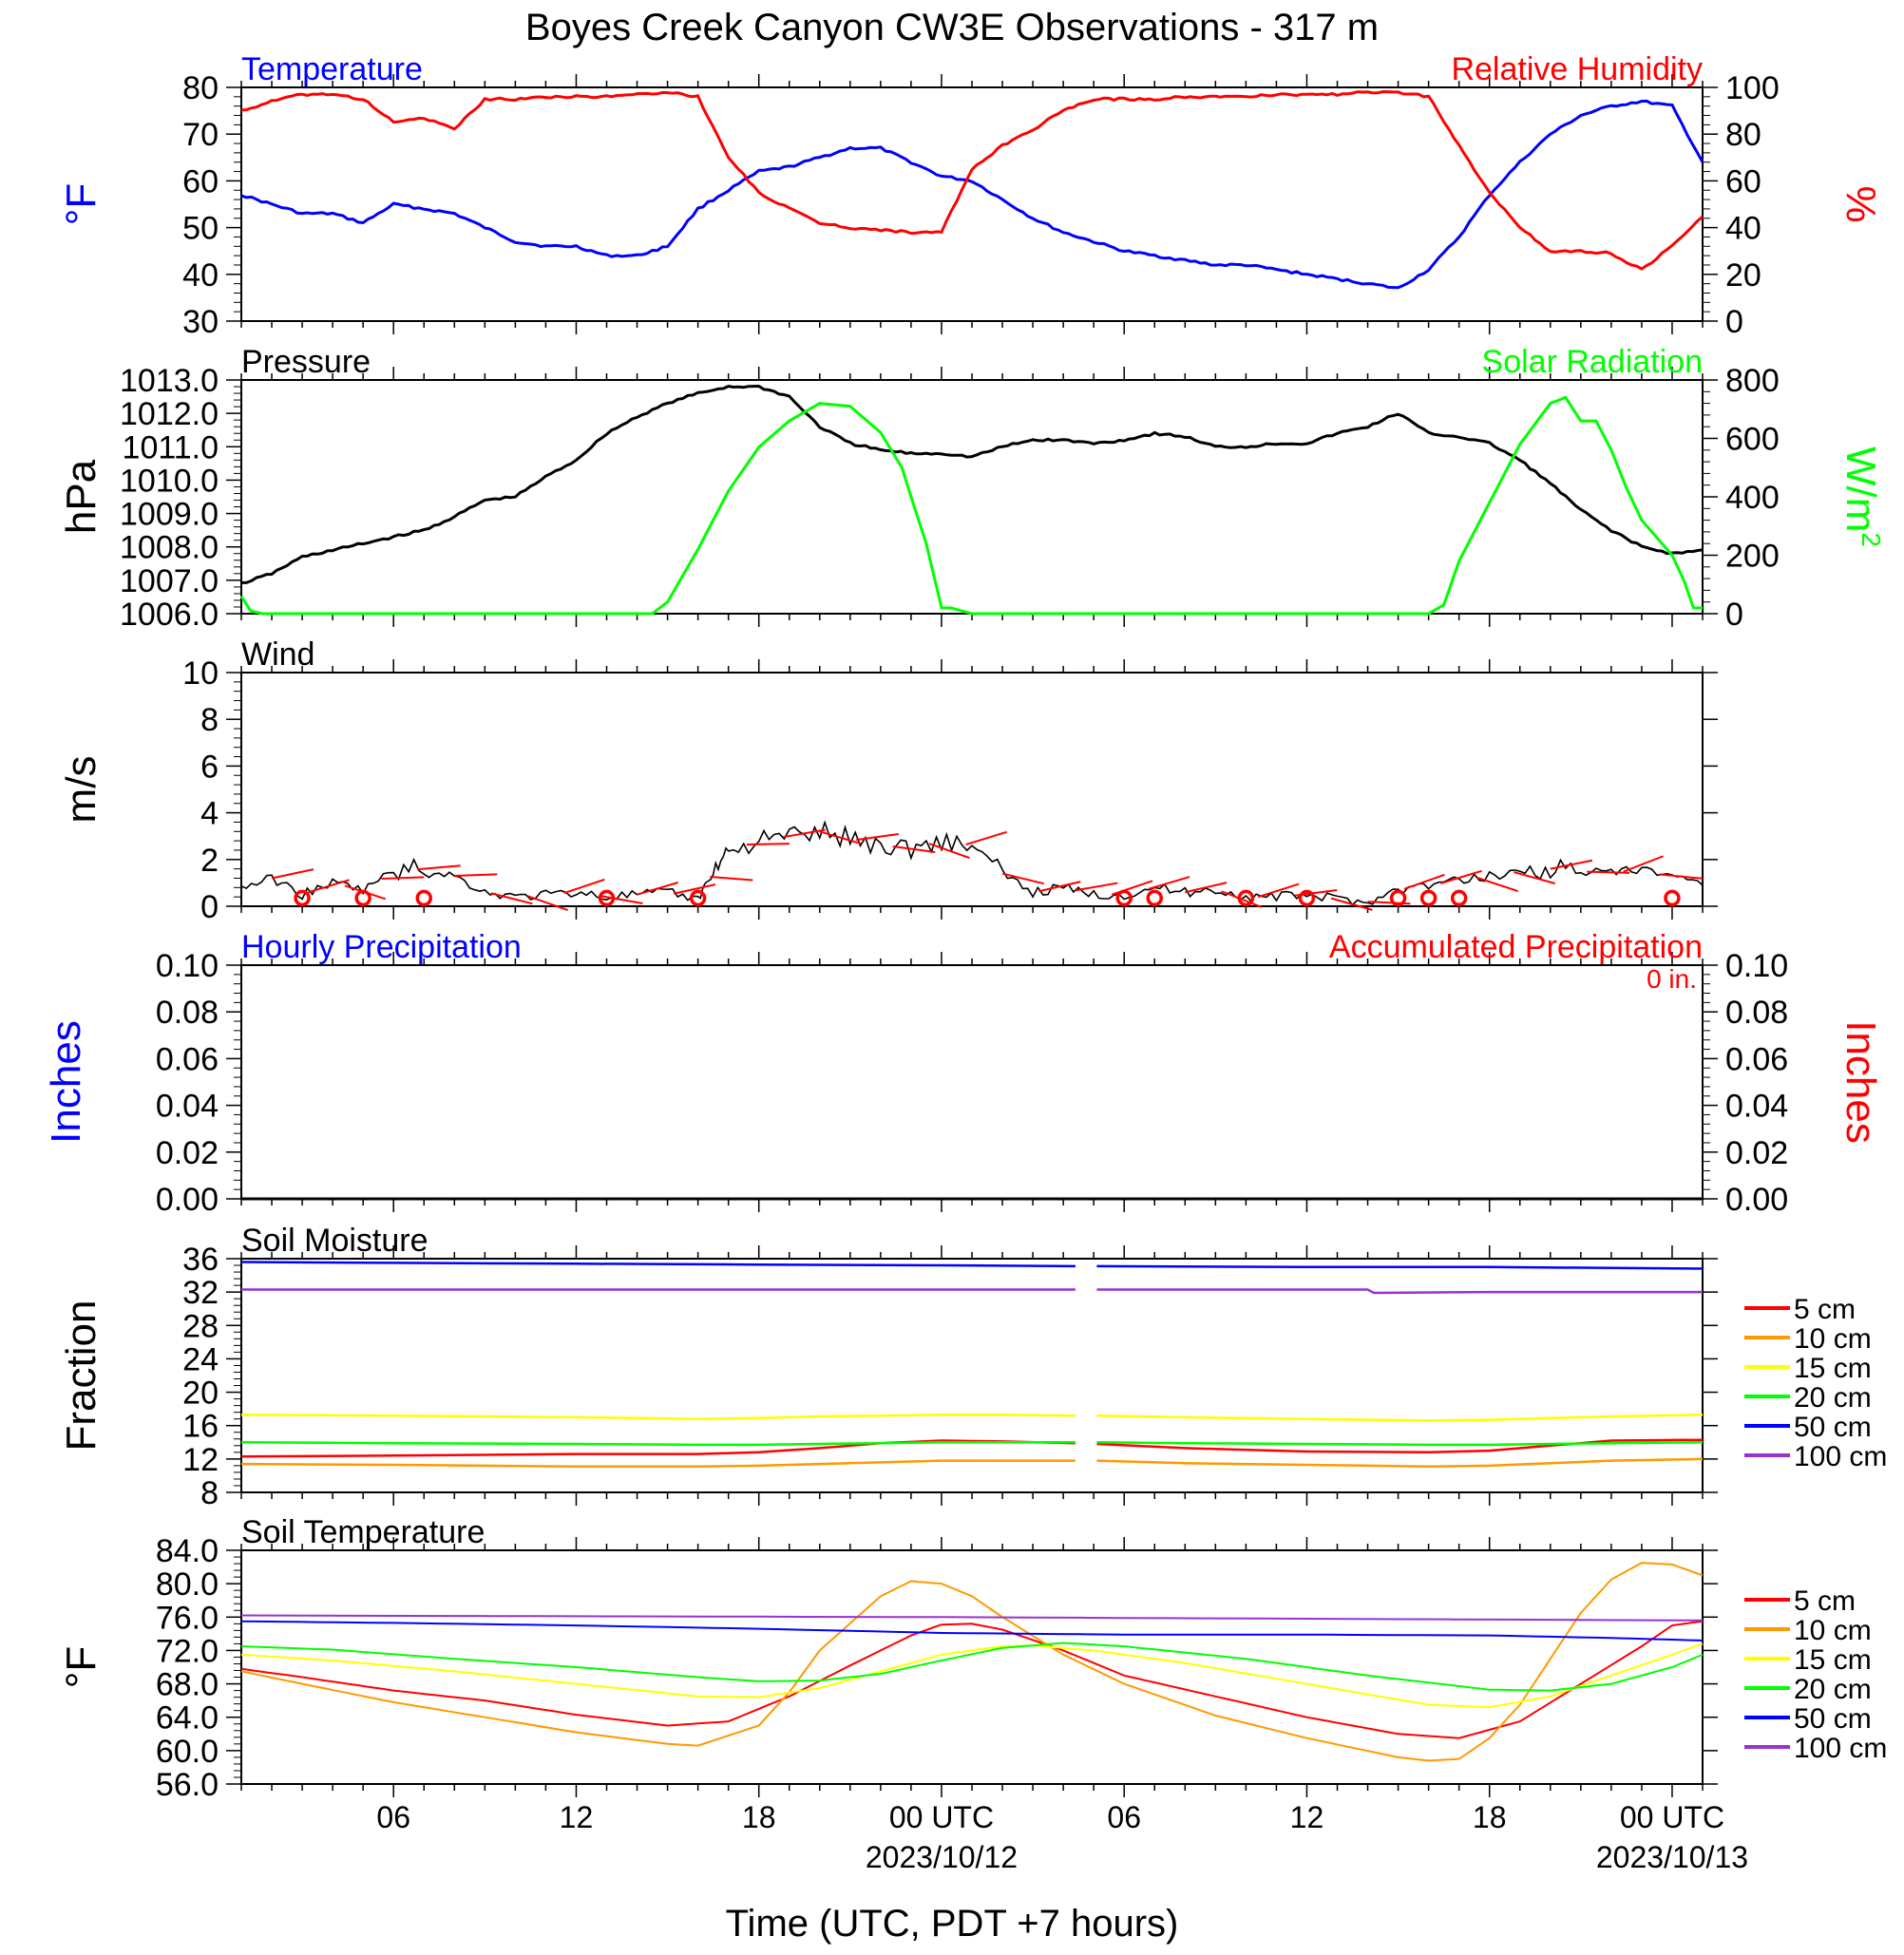 The height and width of the screenshot is (1955, 1904). I want to click on series-line-wind, so click(972, 863).